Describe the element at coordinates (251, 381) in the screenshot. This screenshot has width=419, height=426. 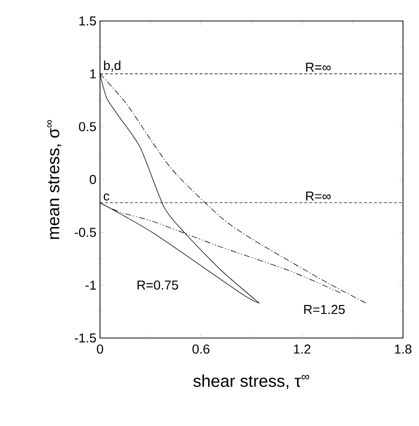
I see `x-axis-title: shear stress, τ$^{∞}$` at that location.